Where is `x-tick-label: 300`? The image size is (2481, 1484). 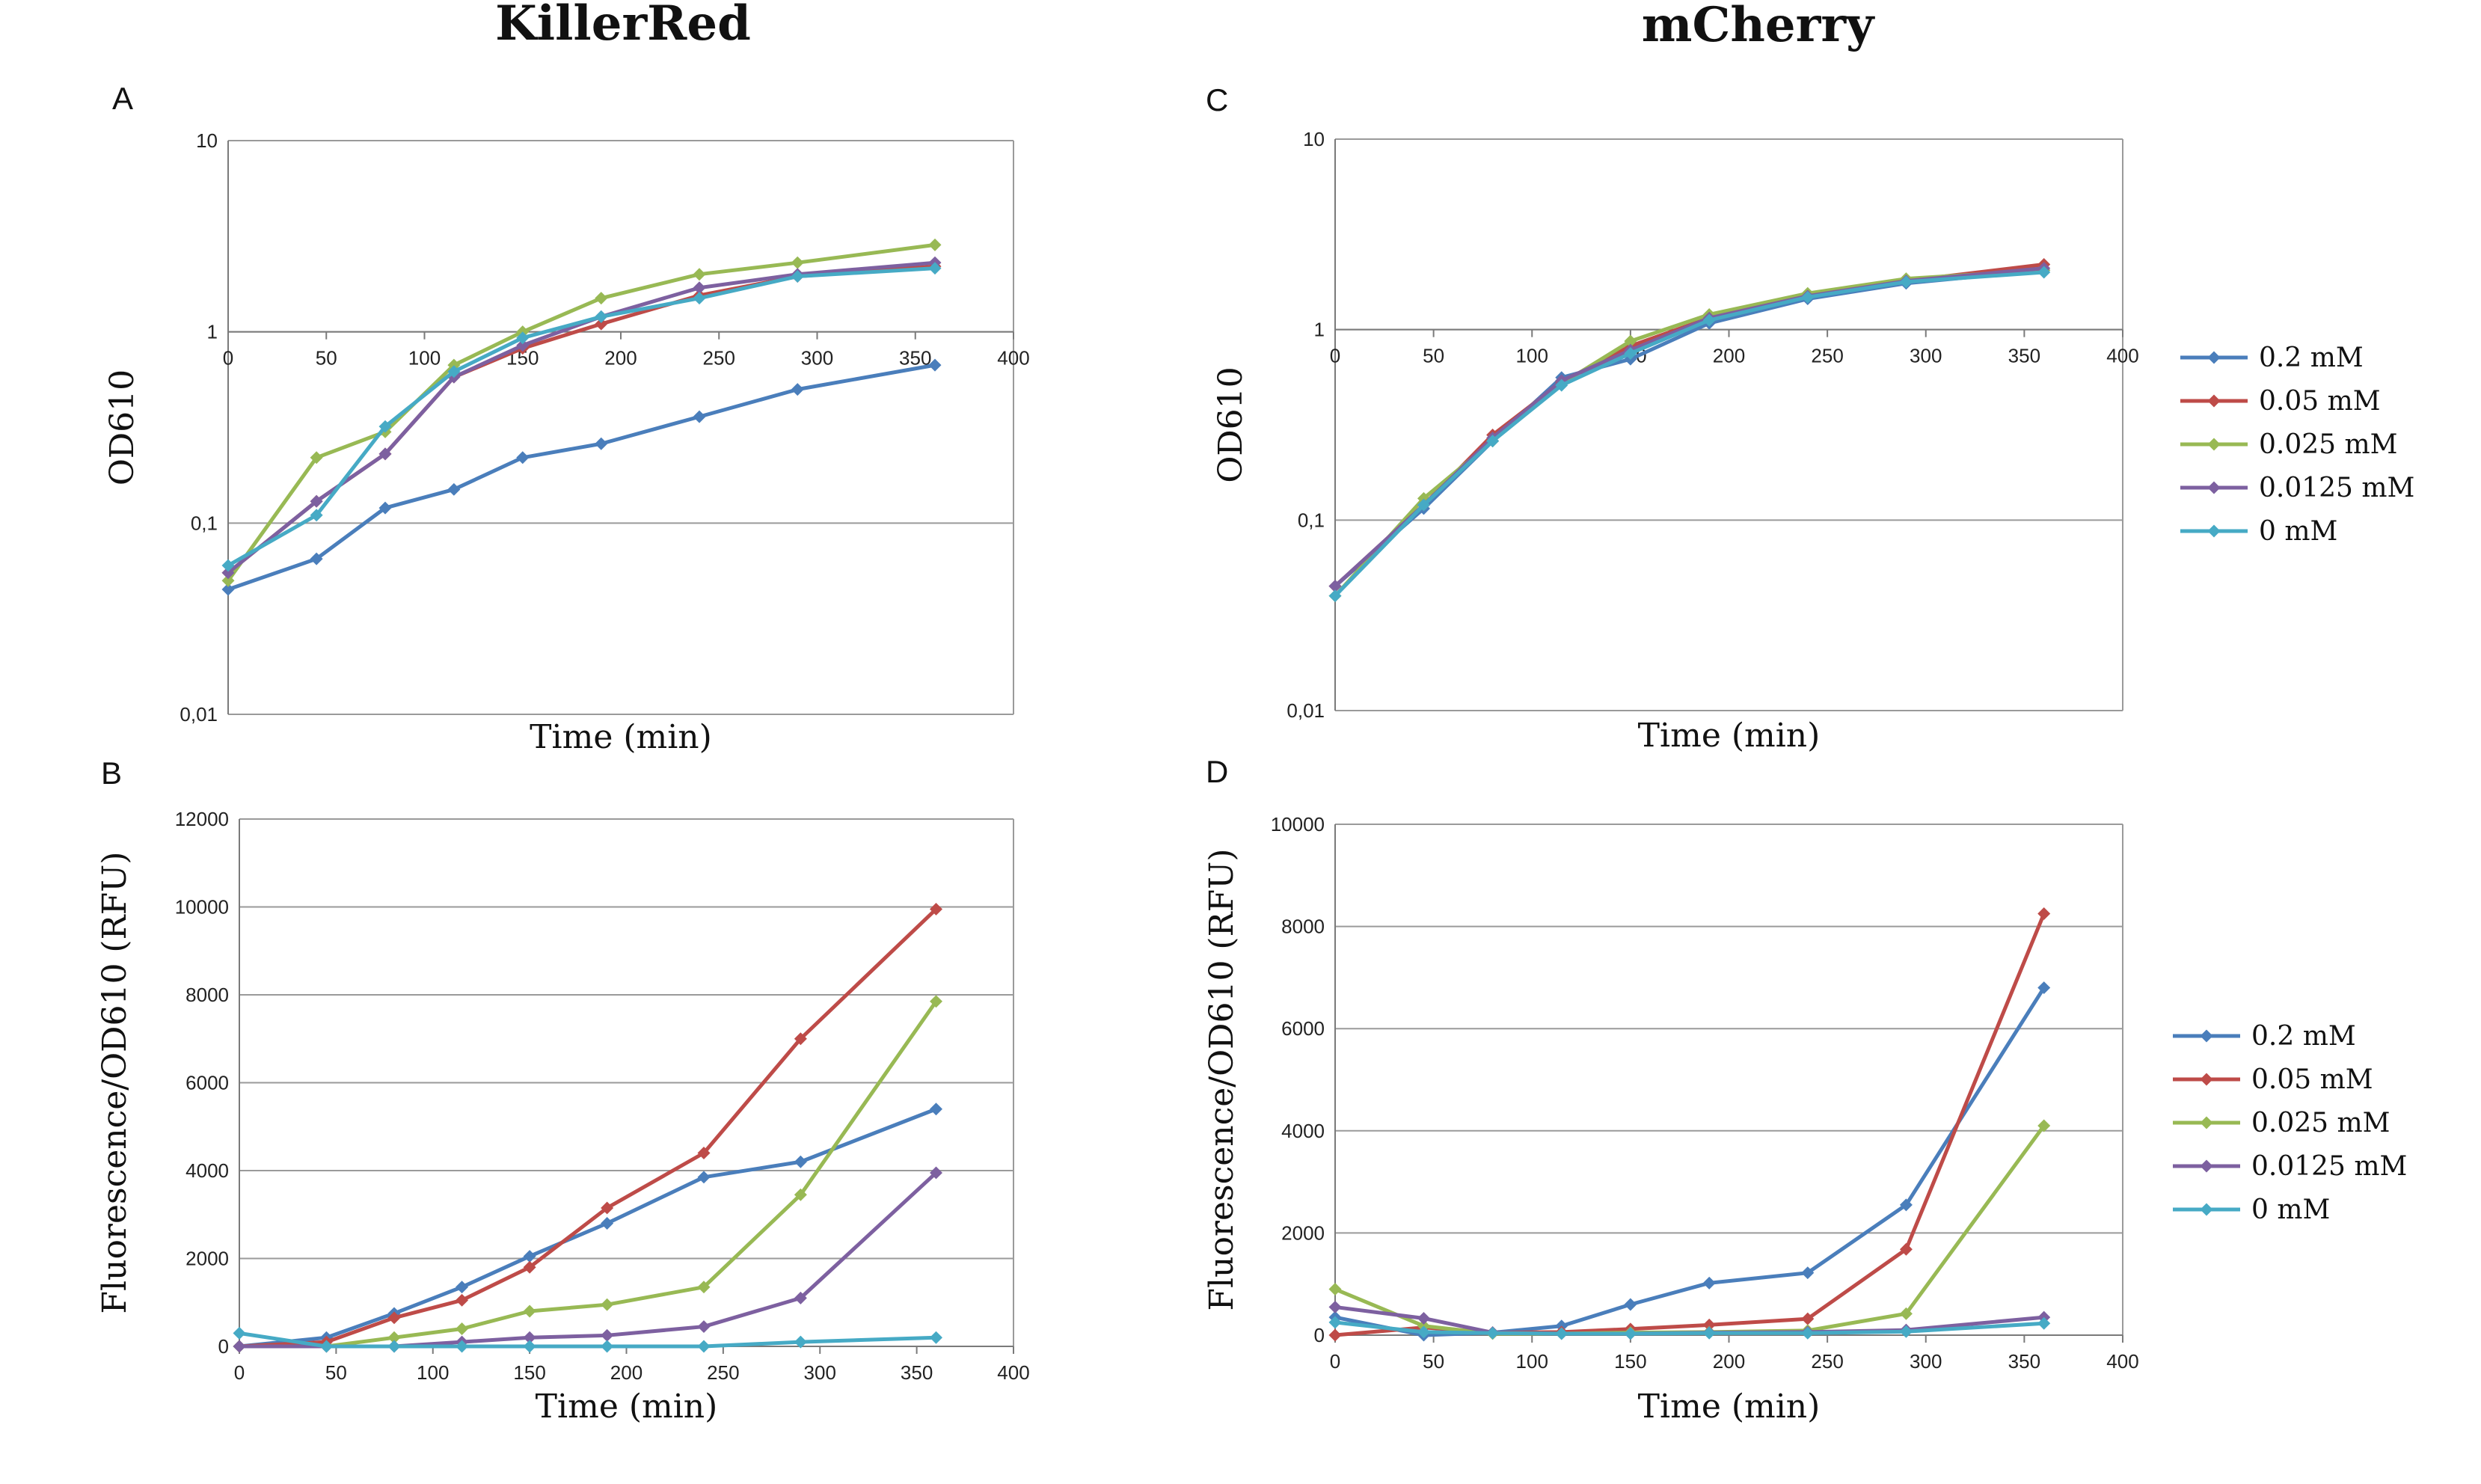 x-tick-label: 300 is located at coordinates (1926, 356).